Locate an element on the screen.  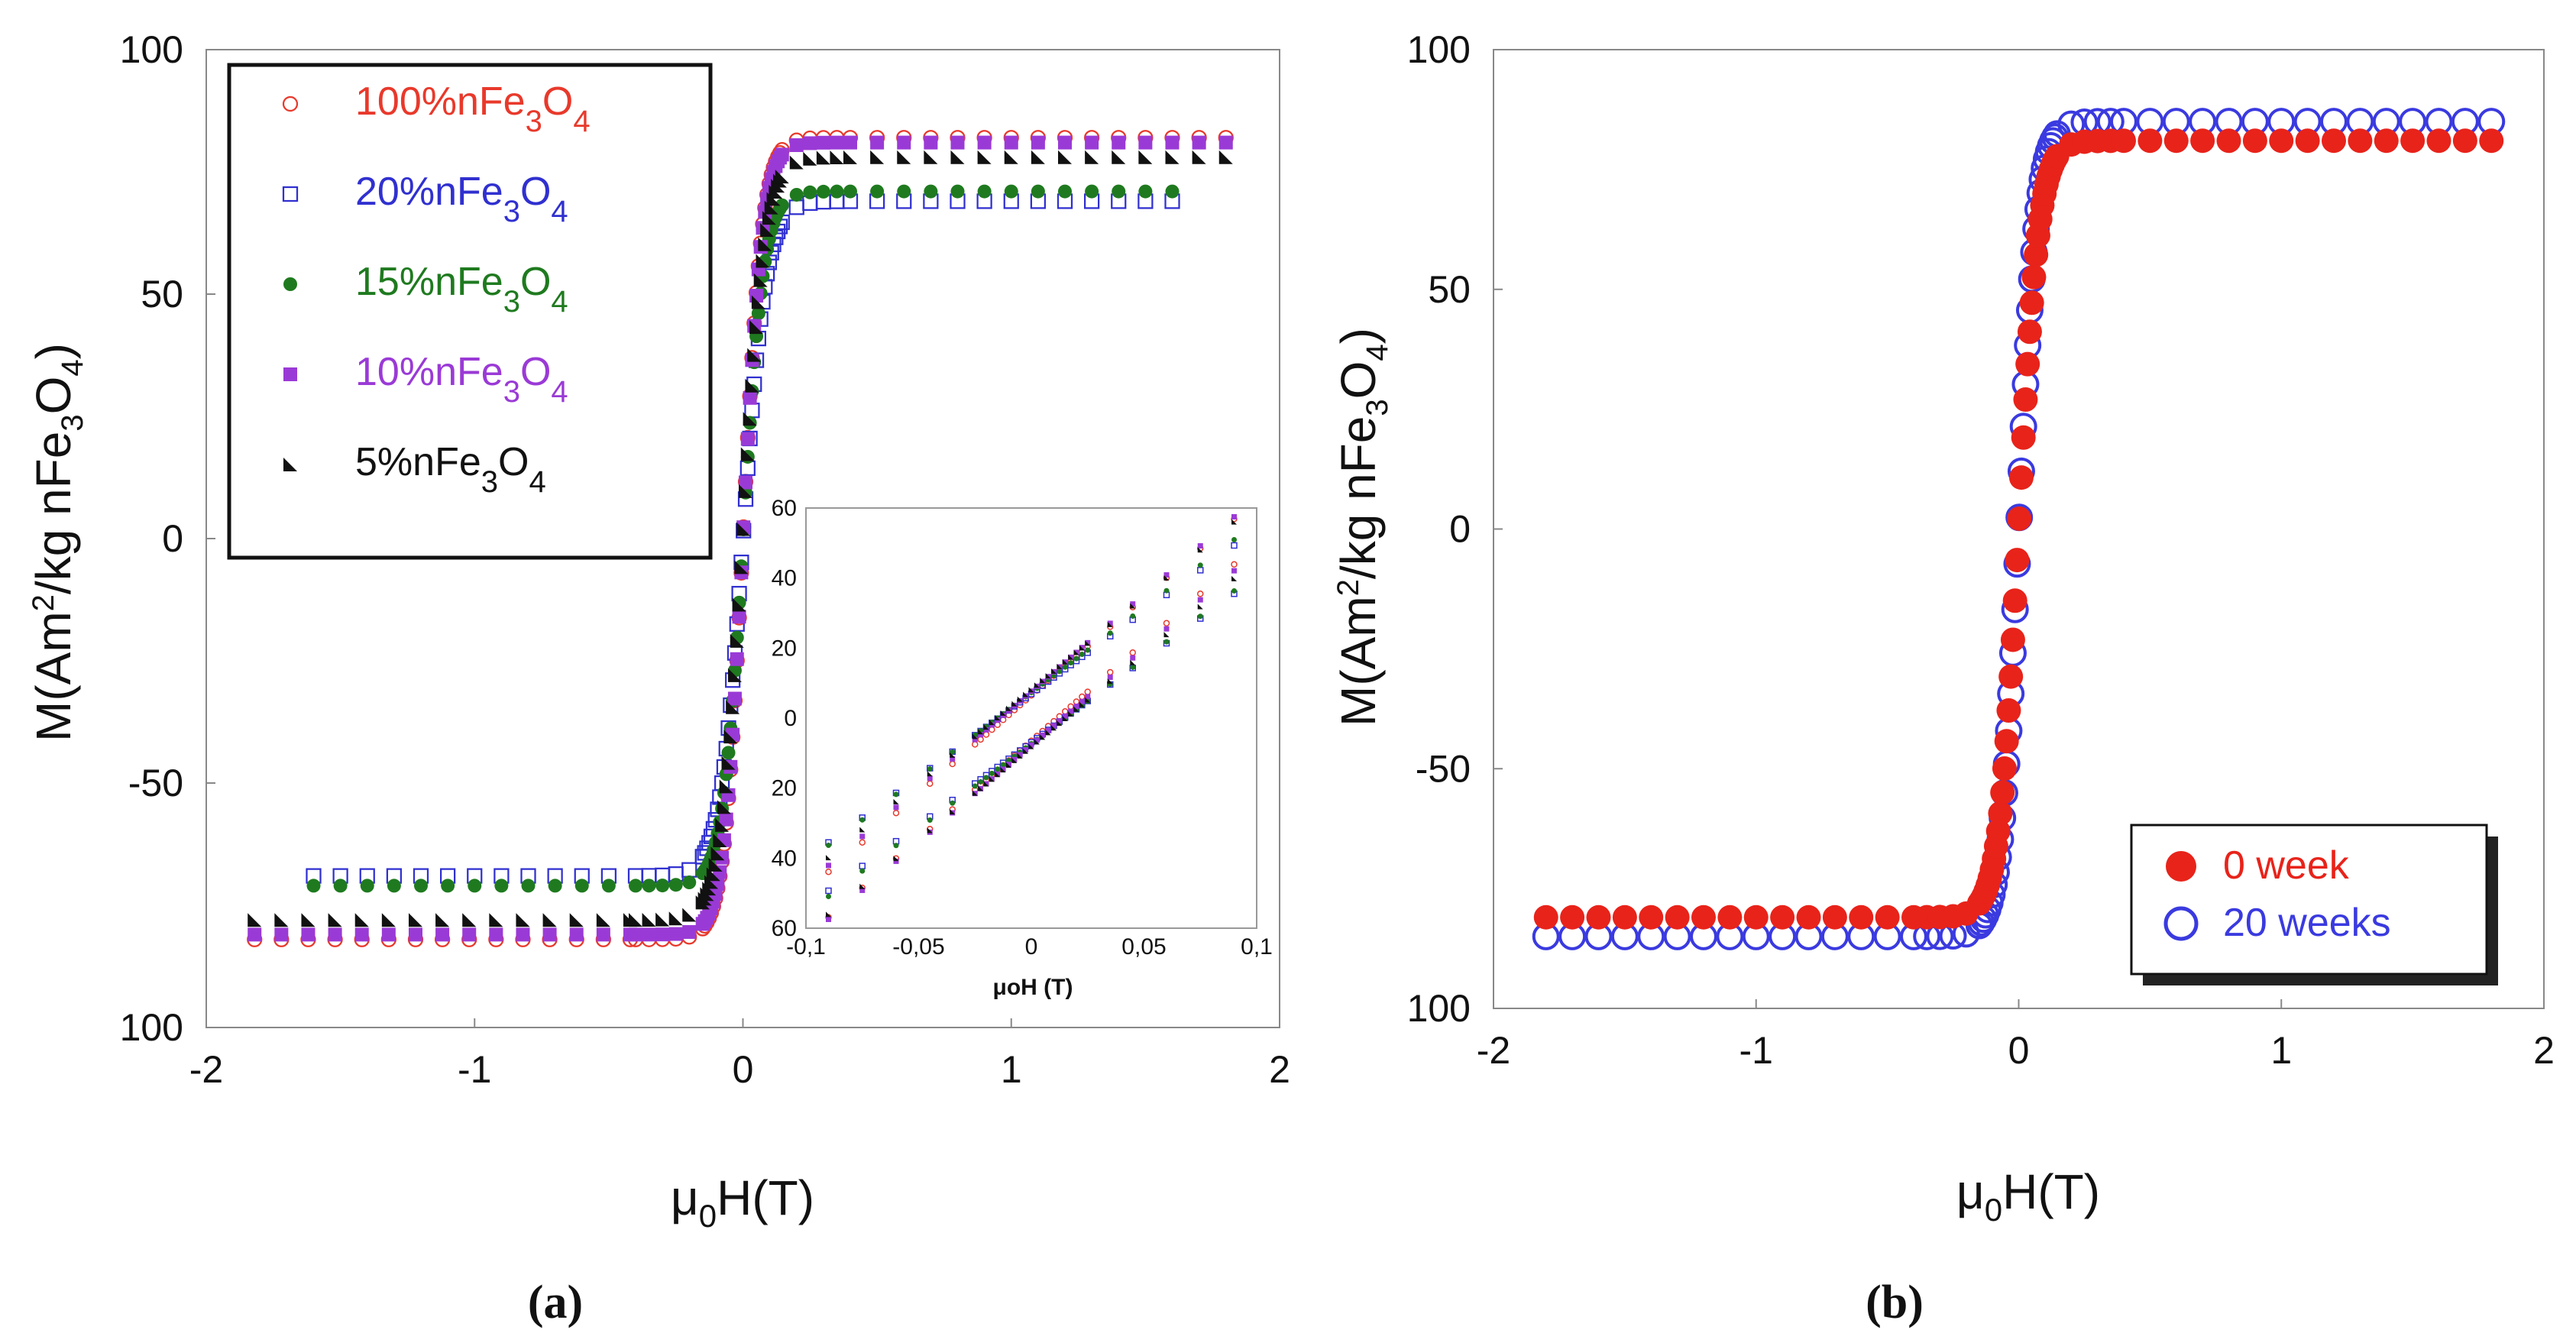
chart-a-inset-ytick-label: 60 is located at coordinates (784, 508).